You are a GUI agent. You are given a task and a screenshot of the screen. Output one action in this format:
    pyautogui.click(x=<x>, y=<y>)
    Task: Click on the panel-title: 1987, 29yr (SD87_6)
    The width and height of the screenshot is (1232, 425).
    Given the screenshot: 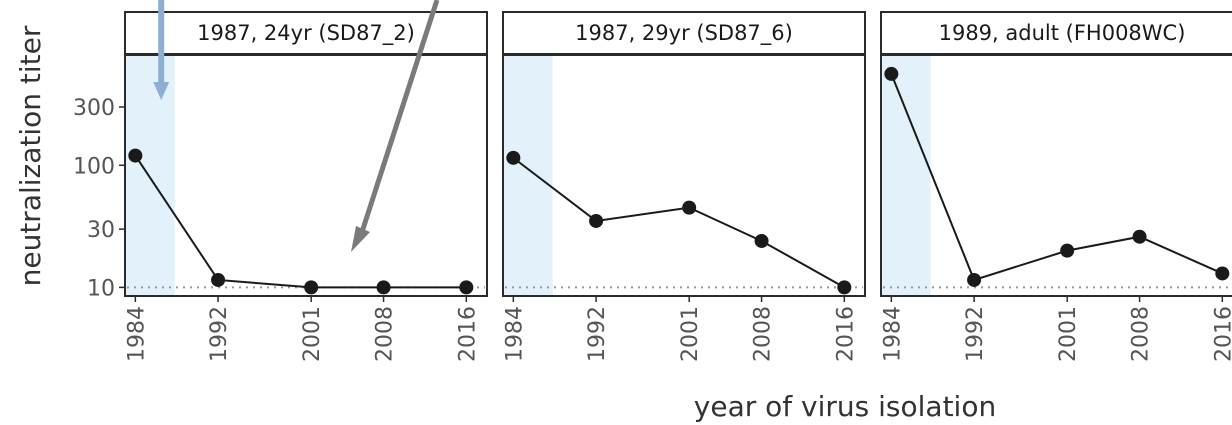 What is the action you would take?
    pyautogui.click(x=684, y=33)
    